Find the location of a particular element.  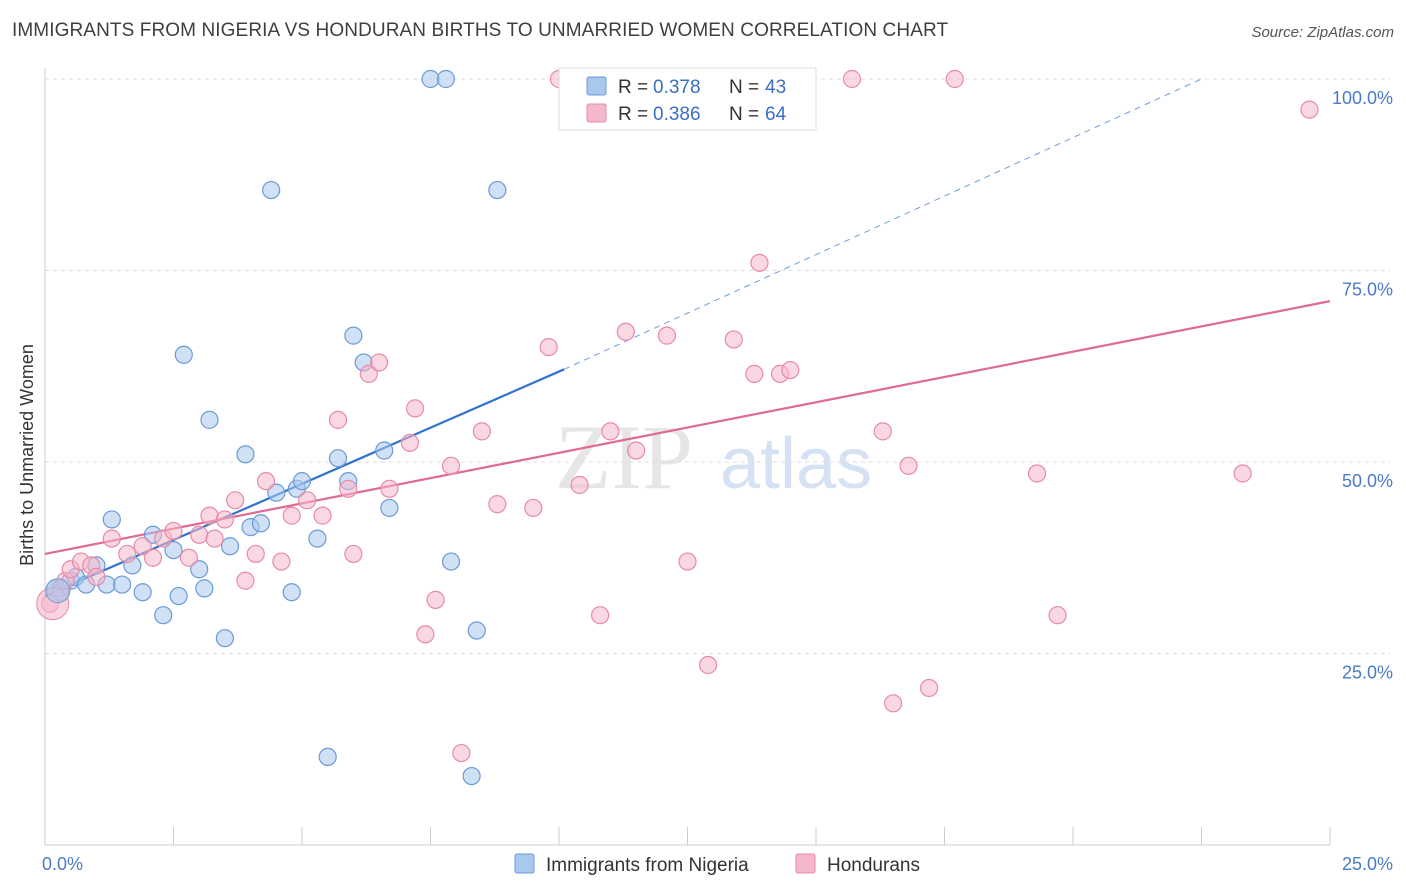

series-legend: Immigrants from Nigeria Hondurans is located at coordinates (717, 864).